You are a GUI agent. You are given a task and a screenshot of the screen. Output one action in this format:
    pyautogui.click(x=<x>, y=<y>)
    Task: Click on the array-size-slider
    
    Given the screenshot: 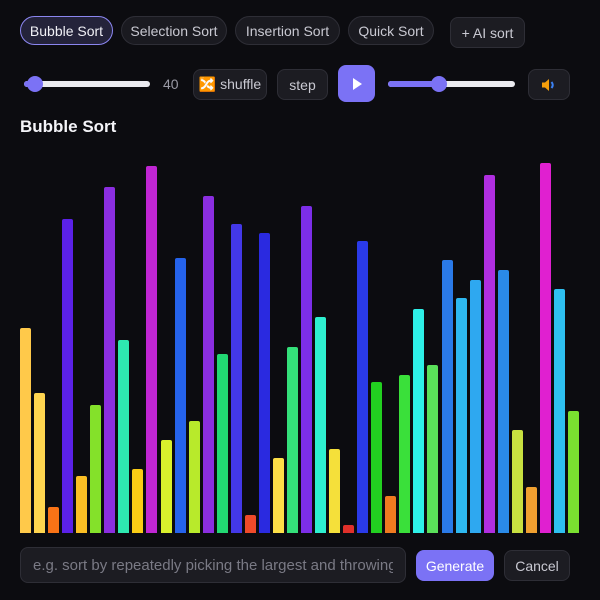 What is the action you would take?
    pyautogui.click(x=87, y=84)
    